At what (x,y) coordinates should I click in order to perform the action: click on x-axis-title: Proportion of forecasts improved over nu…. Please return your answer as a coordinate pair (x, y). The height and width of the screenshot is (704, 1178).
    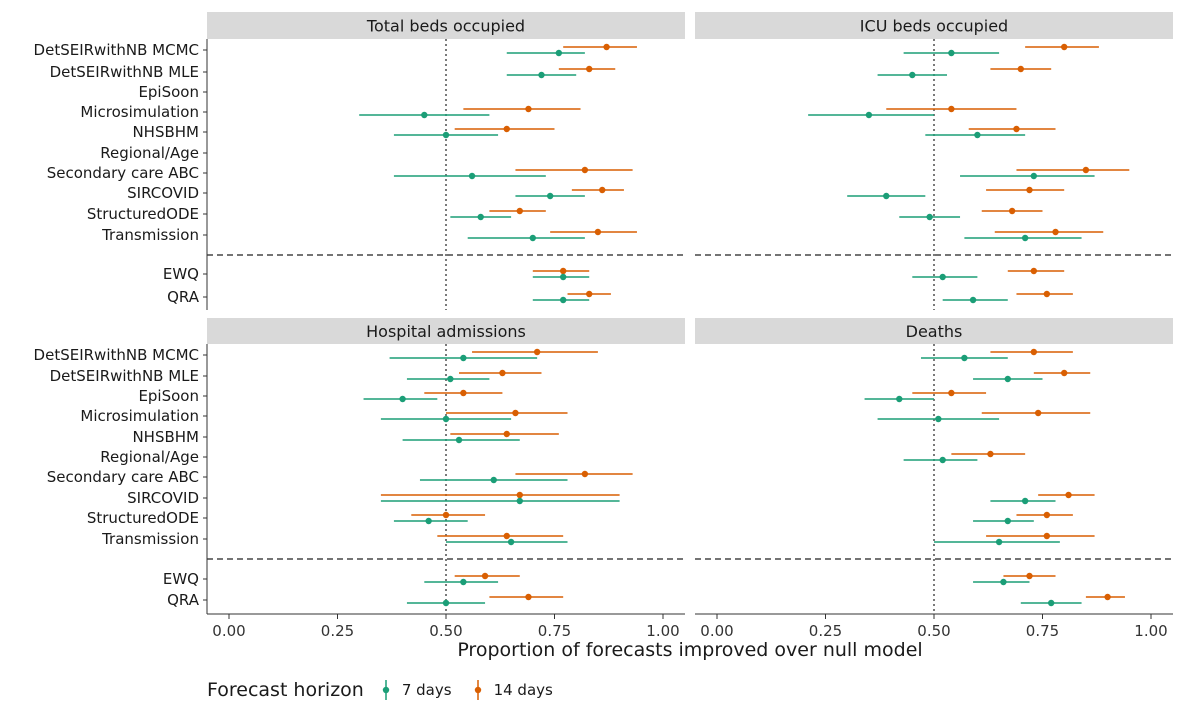
    Looking at the image, I should click on (689, 650).